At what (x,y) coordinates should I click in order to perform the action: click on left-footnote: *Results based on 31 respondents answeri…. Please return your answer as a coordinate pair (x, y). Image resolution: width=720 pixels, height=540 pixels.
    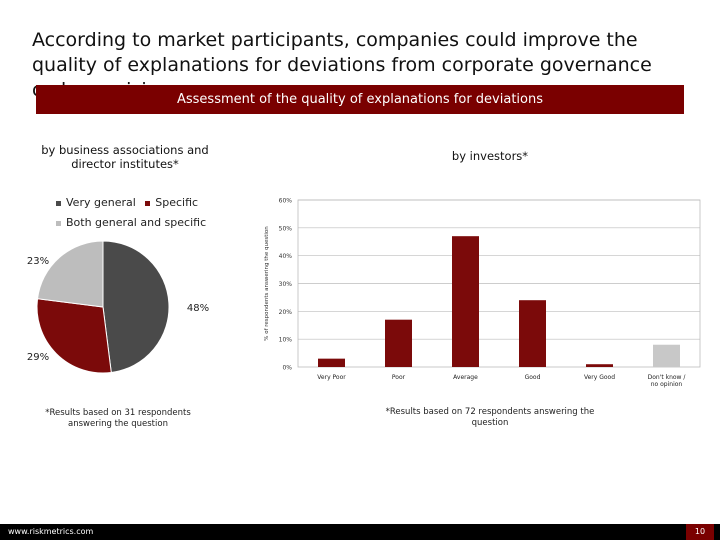
    Looking at the image, I should click on (118, 418).